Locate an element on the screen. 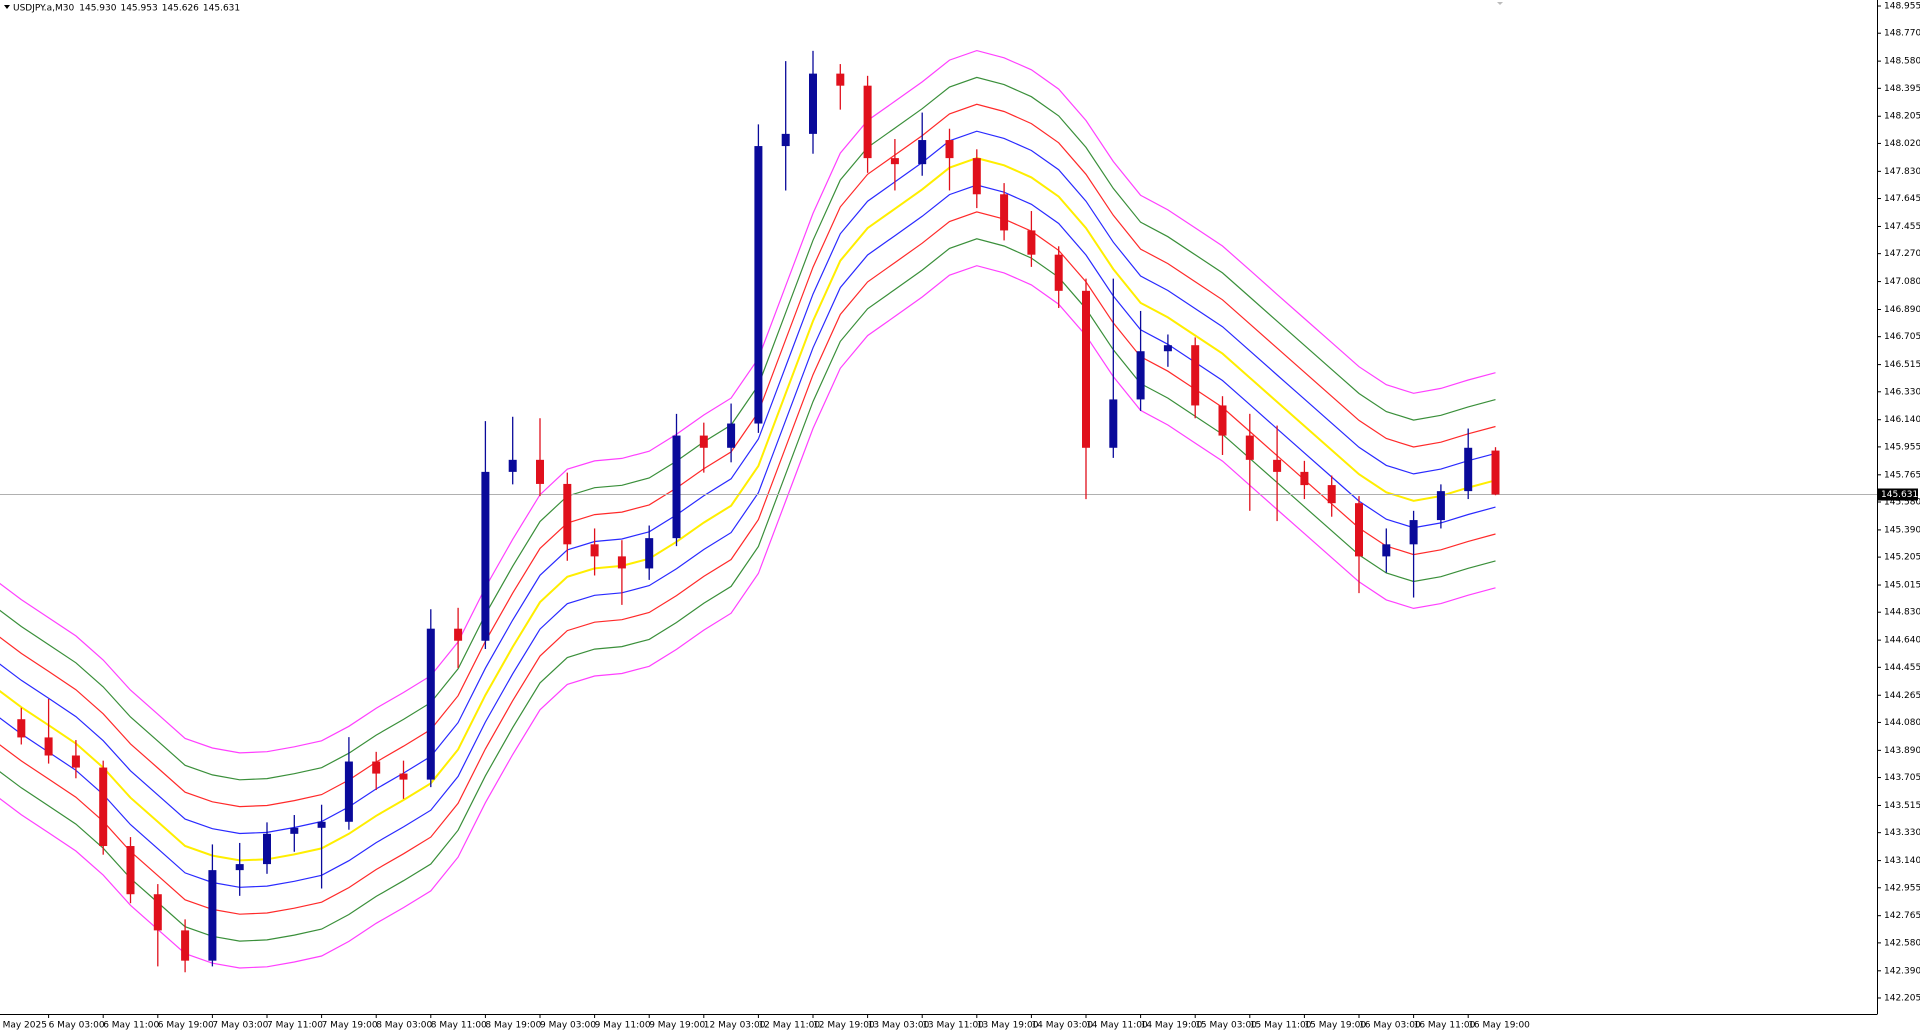 The width and height of the screenshot is (1920, 1033). y-tick-label: 145.390 is located at coordinates (1902, 530).